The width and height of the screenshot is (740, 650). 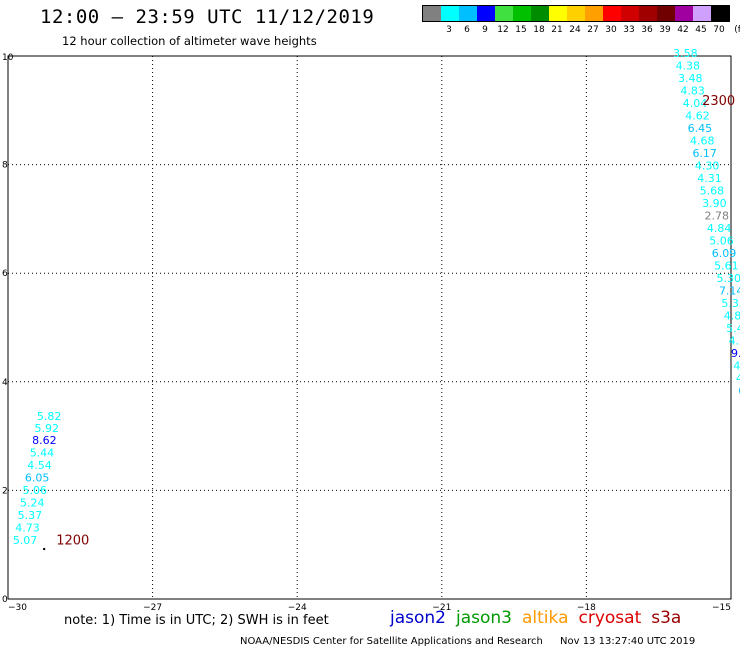 I want to click on swh-value-label: 5.24, so click(x=32, y=503).